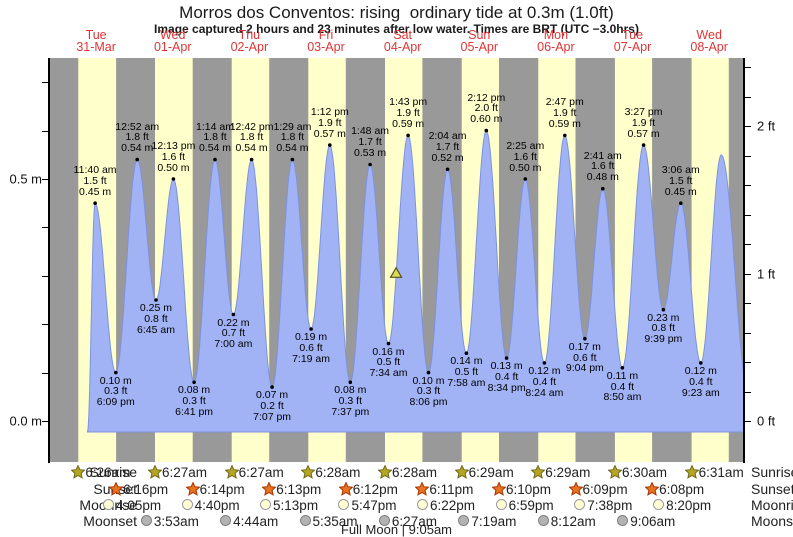 The width and height of the screenshot is (793, 537). What do you see at coordinates (414, 521) in the screenshot?
I see `moonset-time: 6:27am` at bounding box center [414, 521].